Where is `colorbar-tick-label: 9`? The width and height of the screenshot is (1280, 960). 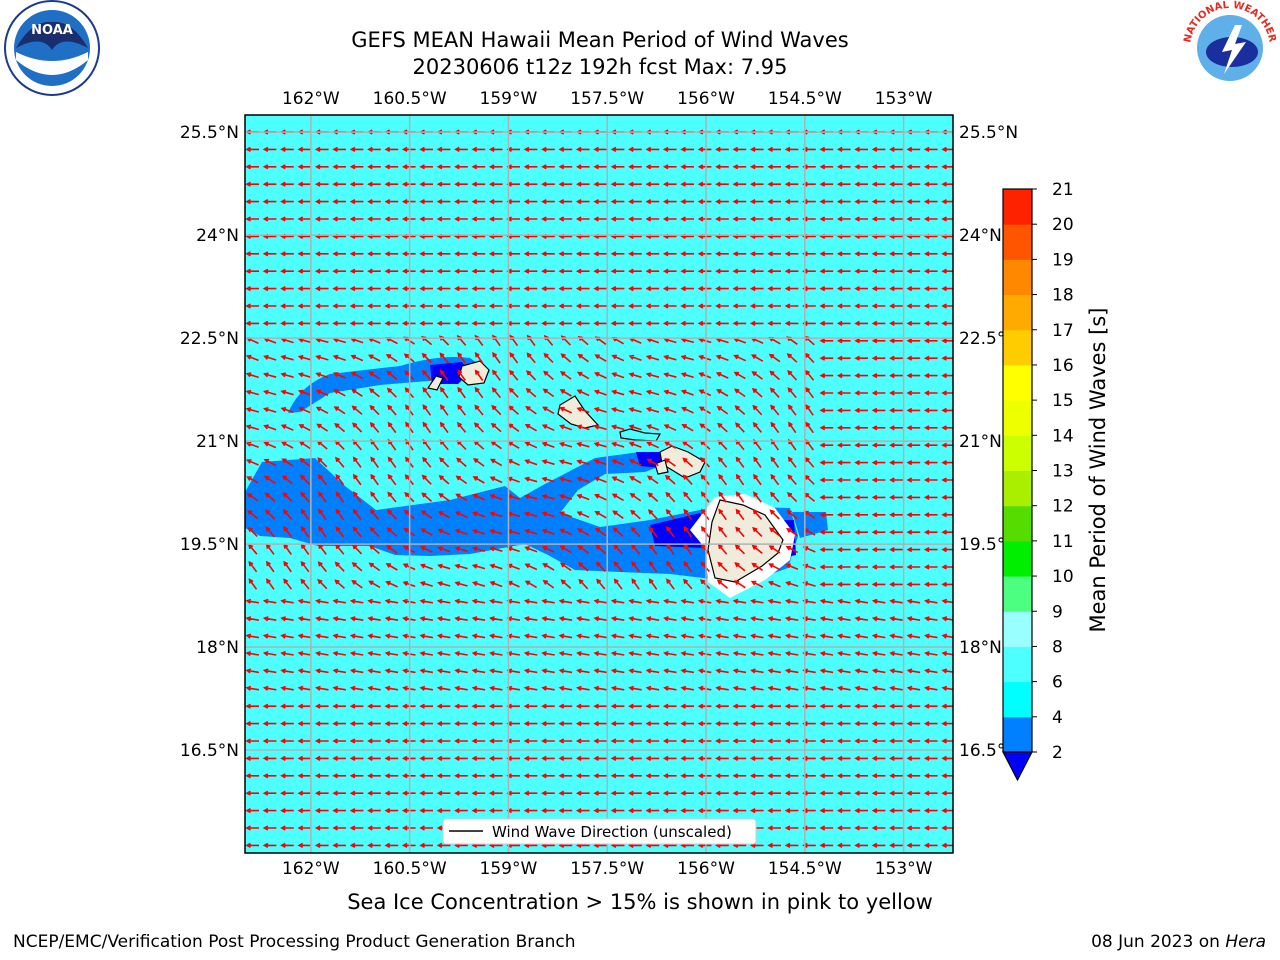
colorbar-tick-label: 9 is located at coordinates (1057, 612).